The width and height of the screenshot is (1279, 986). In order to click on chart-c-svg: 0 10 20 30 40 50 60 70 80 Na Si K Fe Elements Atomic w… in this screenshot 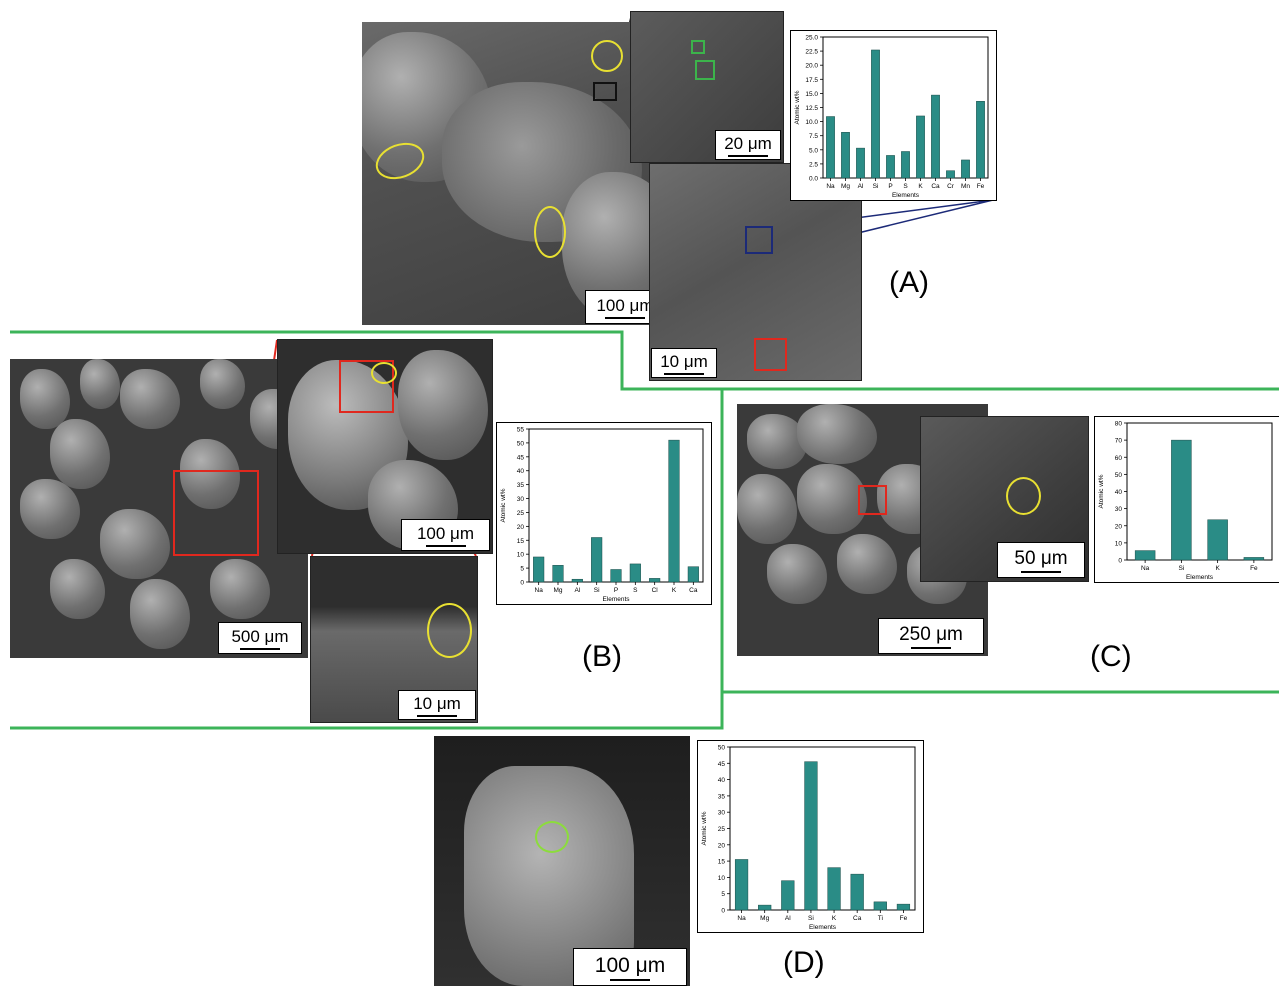, I will do `click(1185, 501)`.